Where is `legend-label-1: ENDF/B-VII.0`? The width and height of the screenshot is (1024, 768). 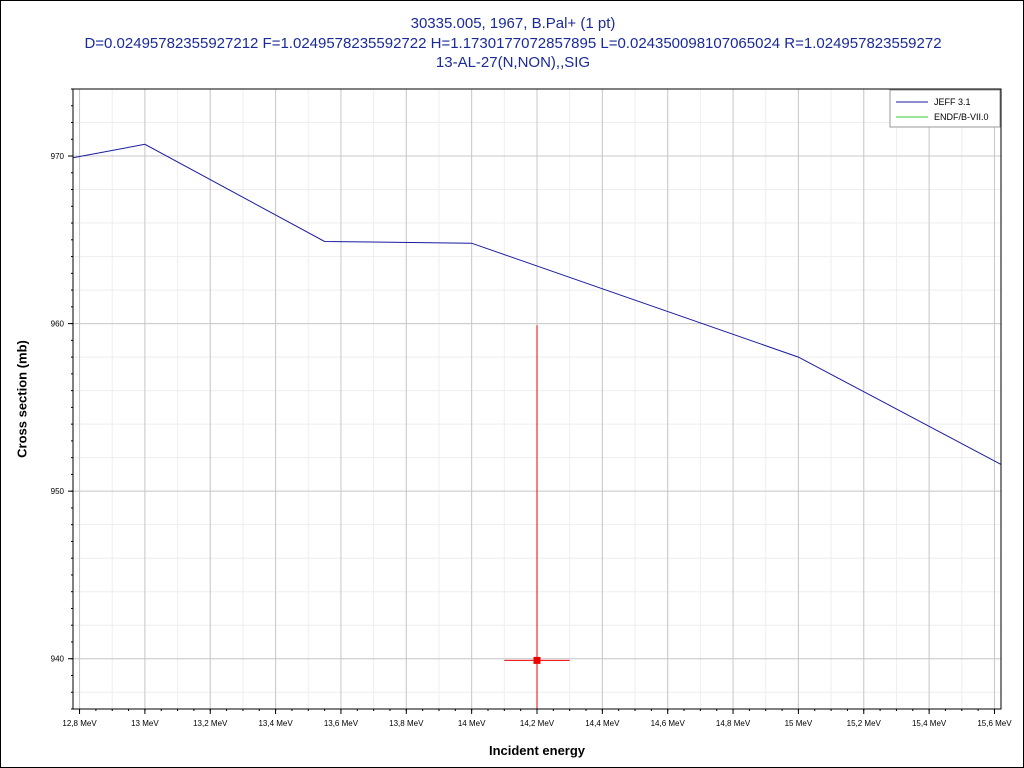 legend-label-1: ENDF/B-VII.0 is located at coordinates (961, 117).